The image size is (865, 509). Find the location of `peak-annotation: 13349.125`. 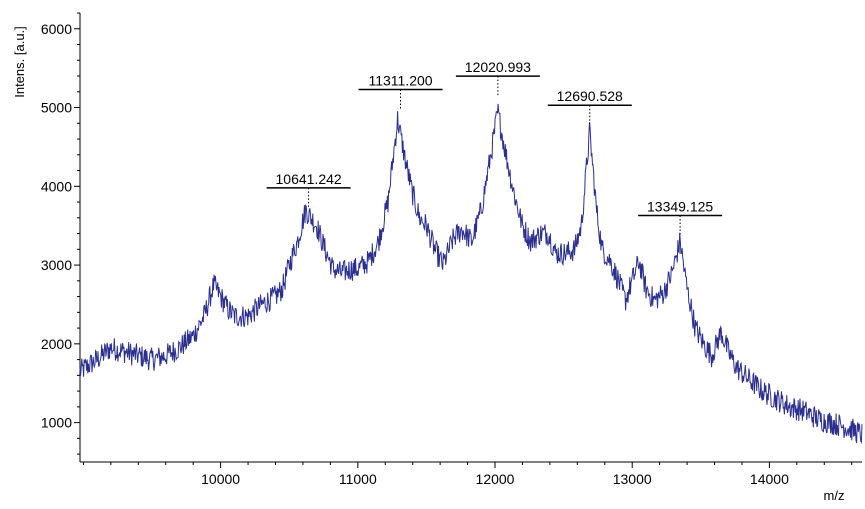

peak-annotation: 13349.125 is located at coordinates (680, 217).